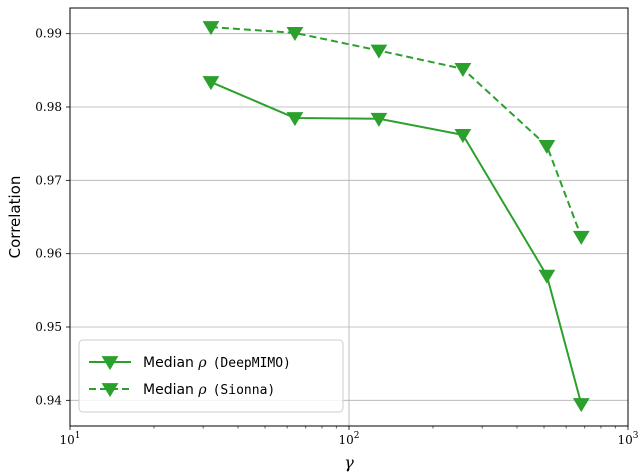  Describe the element at coordinates (244, 390) in the screenshot. I see `legend-series-name: (Sionna)` at that location.